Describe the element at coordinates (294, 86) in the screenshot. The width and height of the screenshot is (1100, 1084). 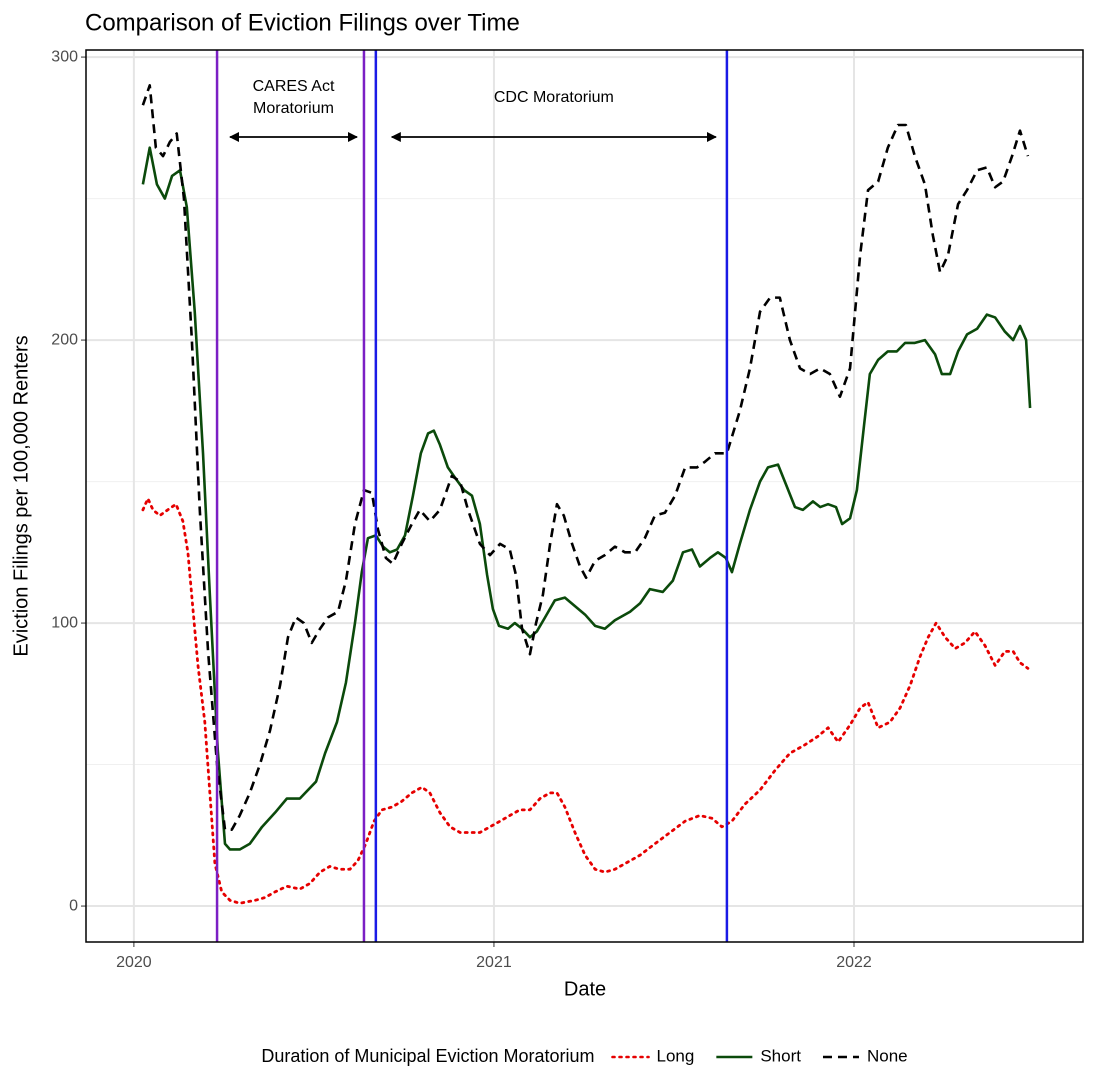
I see `annotation-text: CARES Act` at that location.